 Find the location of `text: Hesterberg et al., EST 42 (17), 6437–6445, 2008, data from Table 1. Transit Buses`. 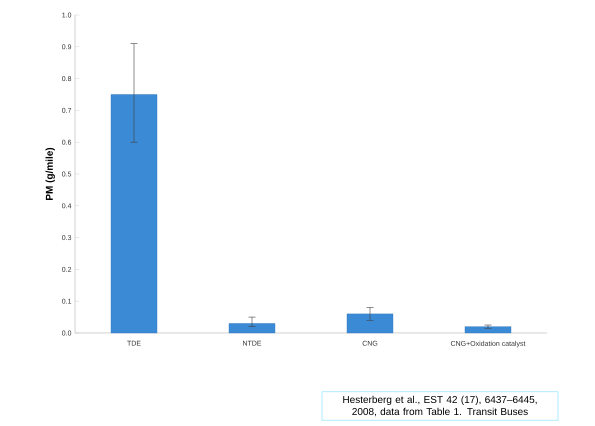

text: Hesterberg et al., EST 42 (17), 6437–6445, 2008, data from Table 1. Transit Buses is located at coordinates (440, 406).